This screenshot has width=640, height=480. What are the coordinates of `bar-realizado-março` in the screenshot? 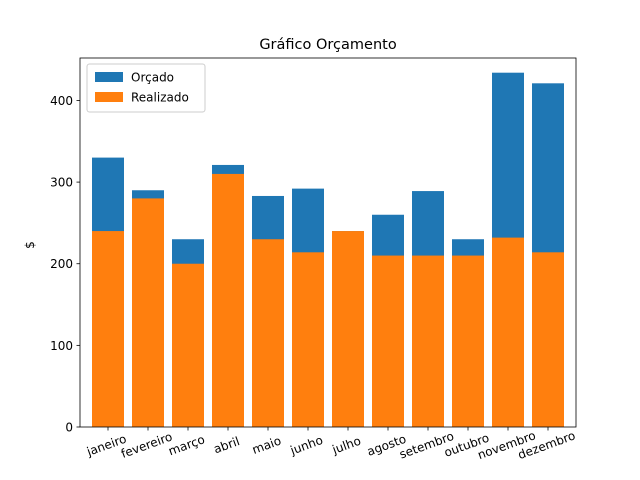 It's located at (188, 345).